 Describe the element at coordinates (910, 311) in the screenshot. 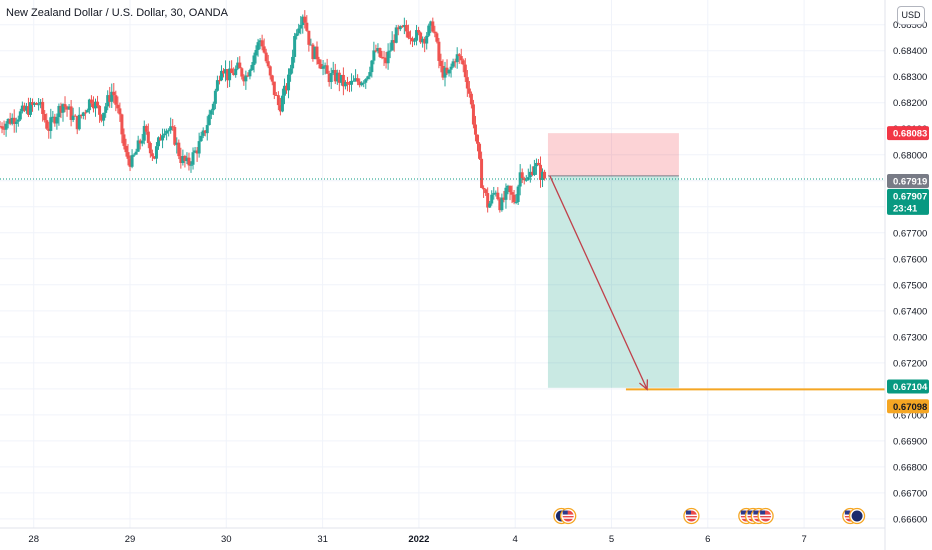

I see `y-tick-label: 0.67400` at that location.